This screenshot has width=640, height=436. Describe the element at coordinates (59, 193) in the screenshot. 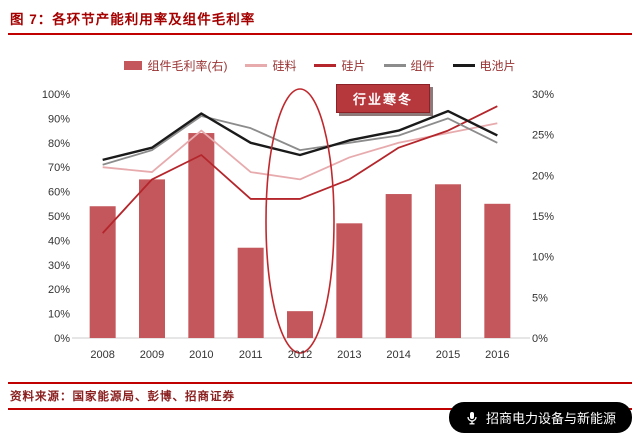

I see `left-axis-tick: 60%` at that location.